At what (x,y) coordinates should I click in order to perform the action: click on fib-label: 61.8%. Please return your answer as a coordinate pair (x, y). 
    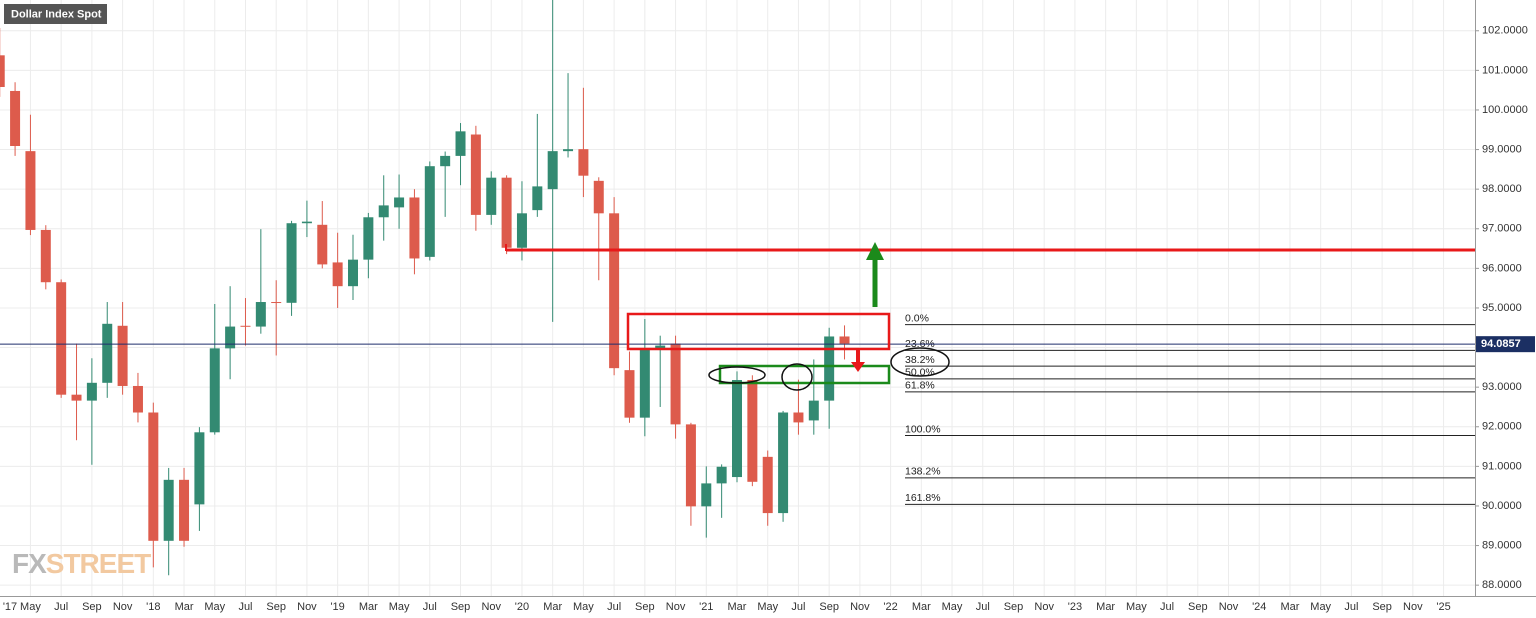
    Looking at the image, I should click on (920, 386).